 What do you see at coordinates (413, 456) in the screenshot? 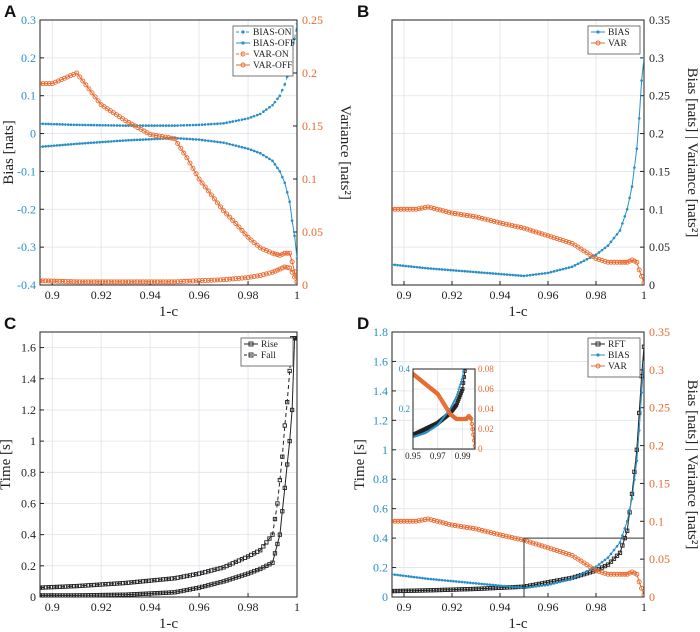
I see `inset-x-tick-label: 0.95` at bounding box center [413, 456].